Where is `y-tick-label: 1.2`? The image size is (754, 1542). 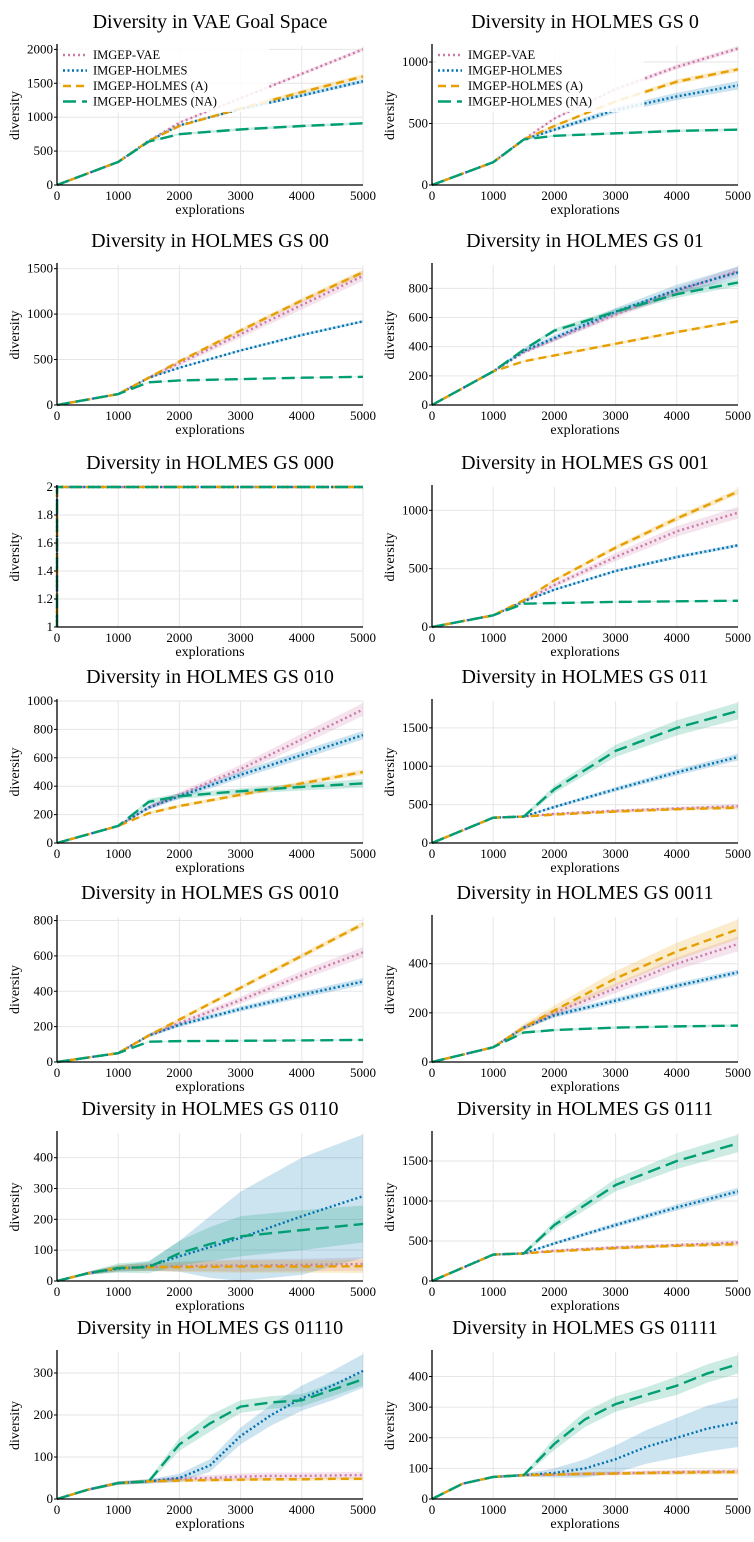 y-tick-label: 1.2 is located at coordinates (45, 598).